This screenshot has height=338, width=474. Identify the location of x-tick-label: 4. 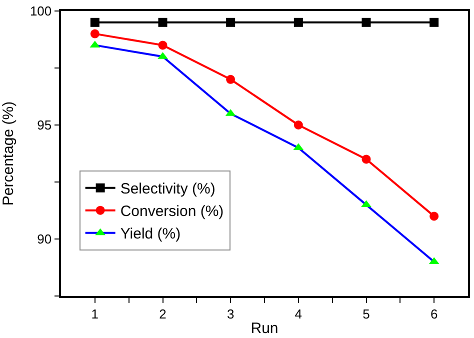
(298, 314).